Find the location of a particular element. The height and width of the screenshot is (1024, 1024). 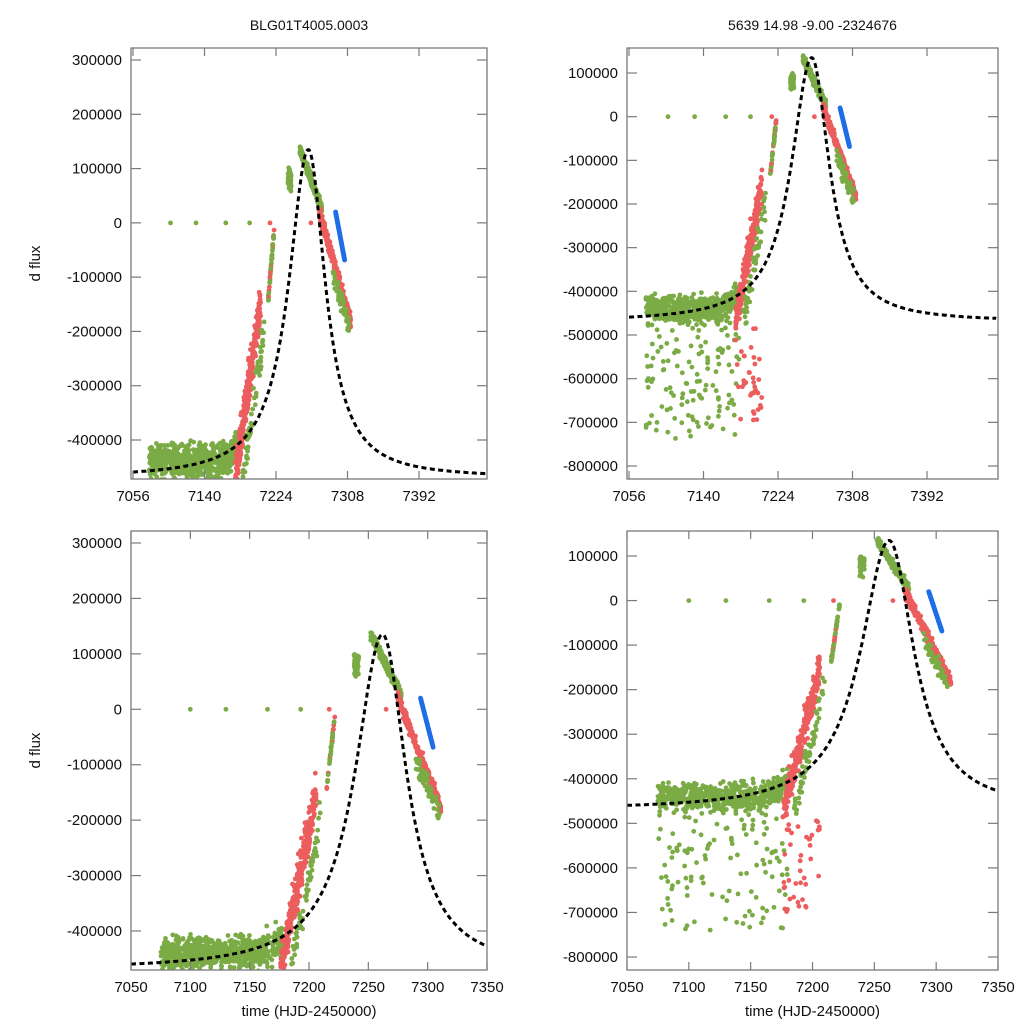

y-tick-label: -500000 is located at coordinates (590, 335).